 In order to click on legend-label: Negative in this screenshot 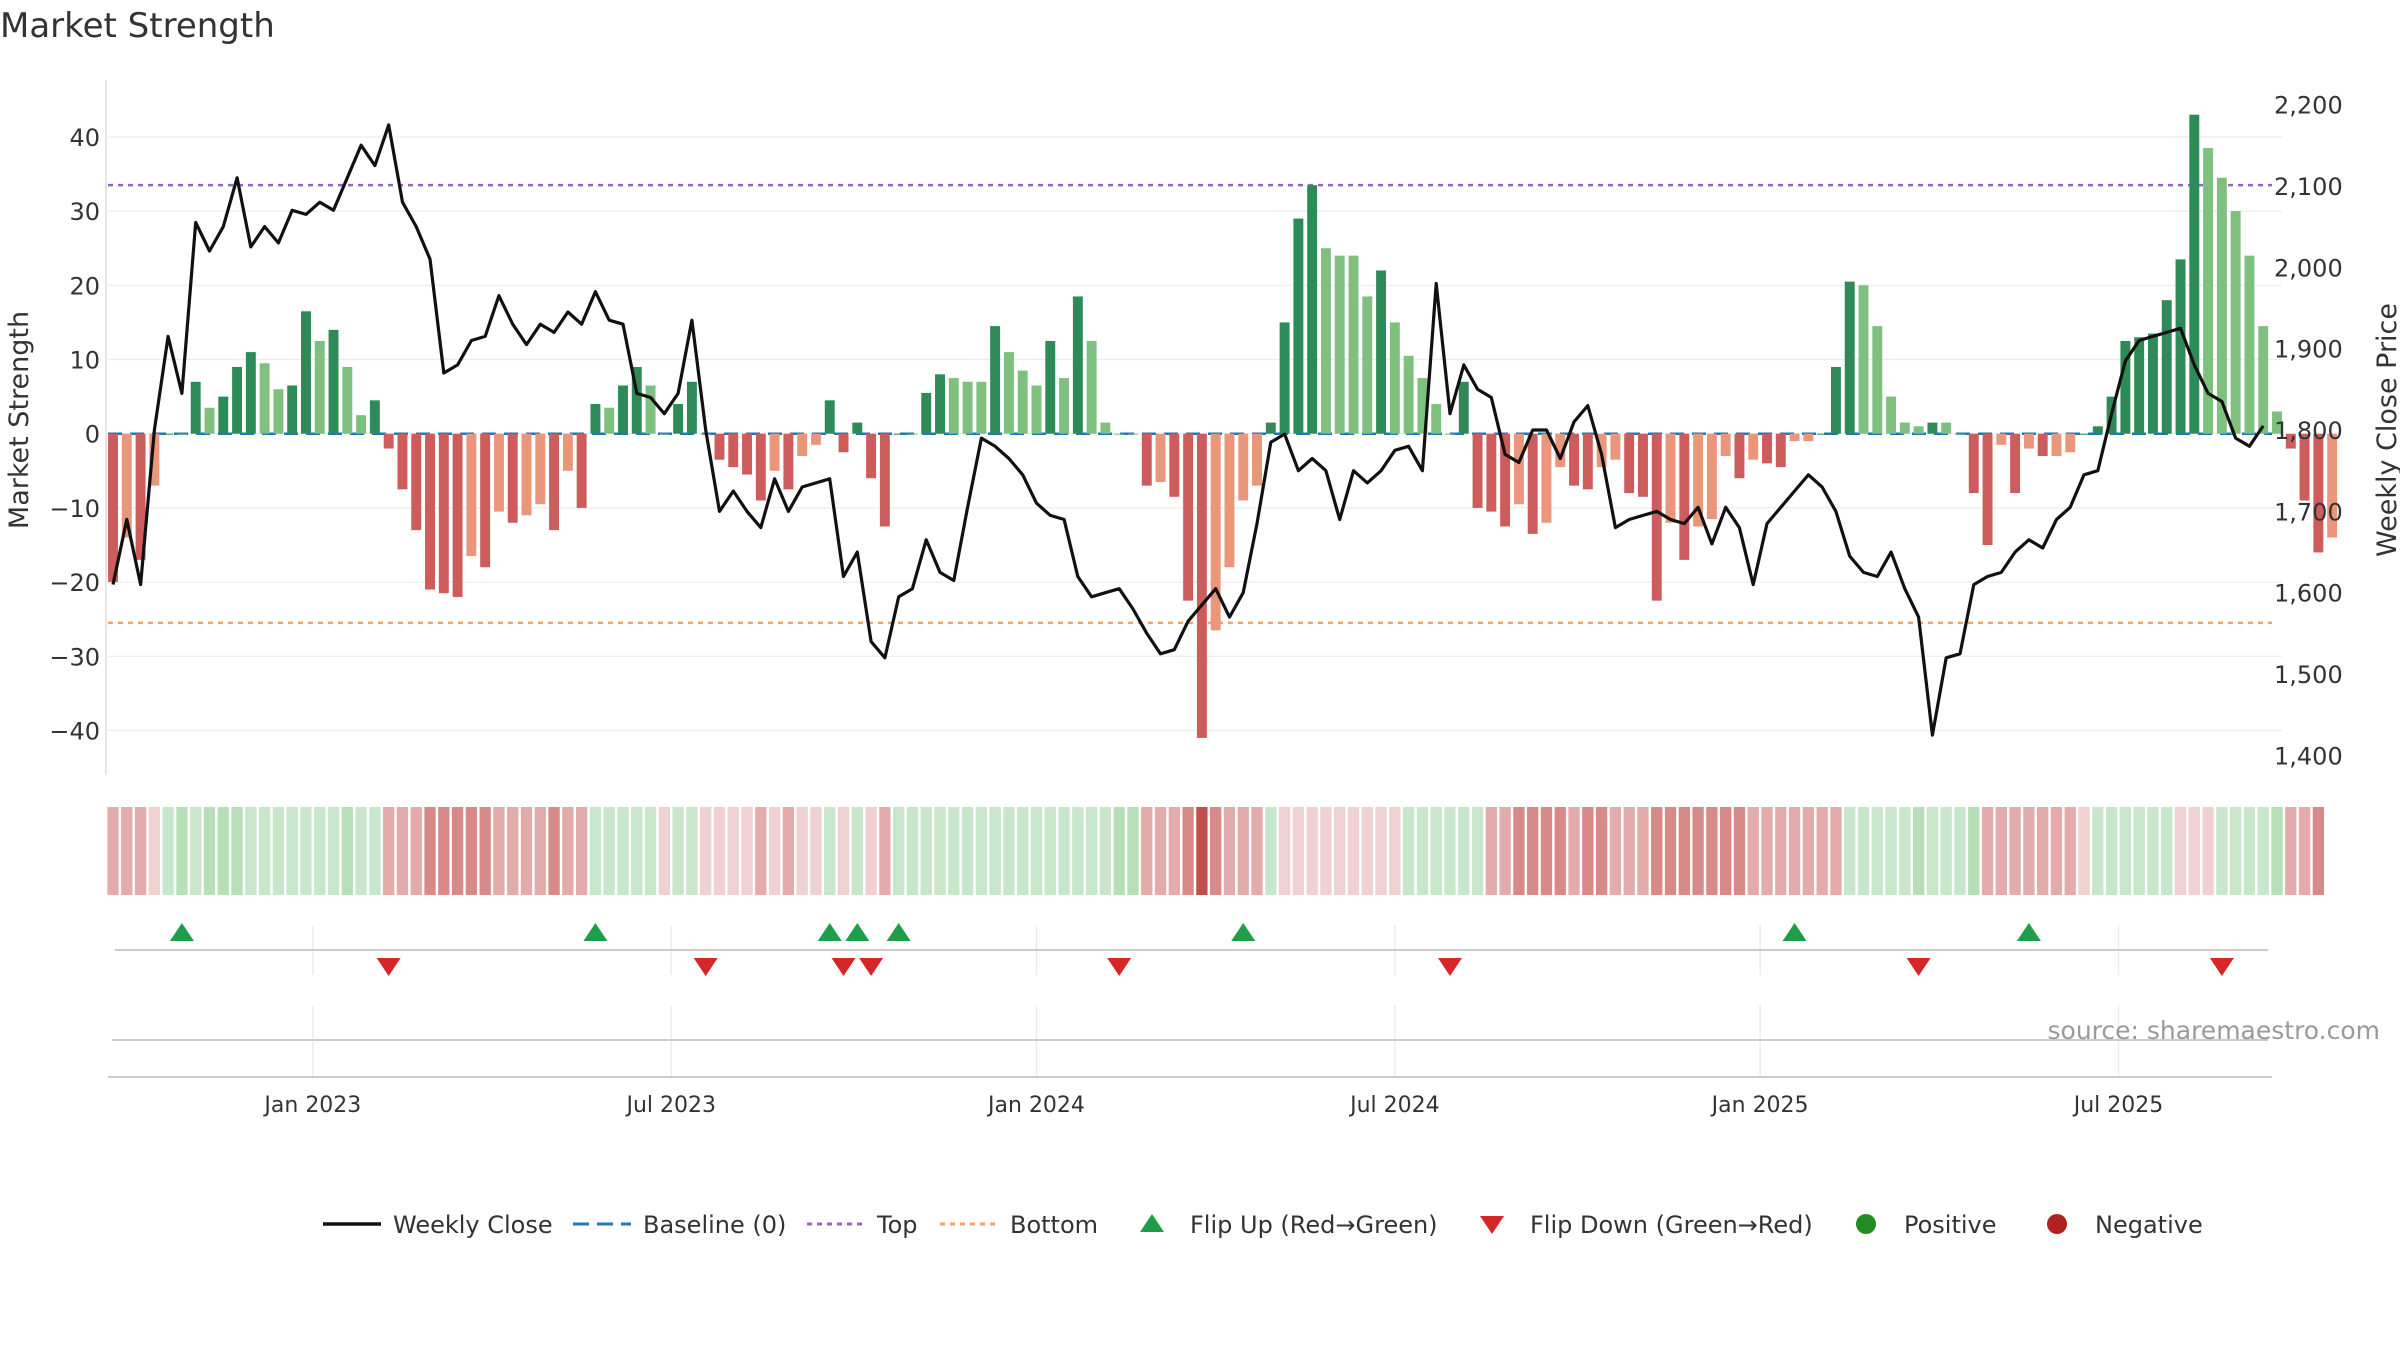, I will do `click(2149, 1225)`.